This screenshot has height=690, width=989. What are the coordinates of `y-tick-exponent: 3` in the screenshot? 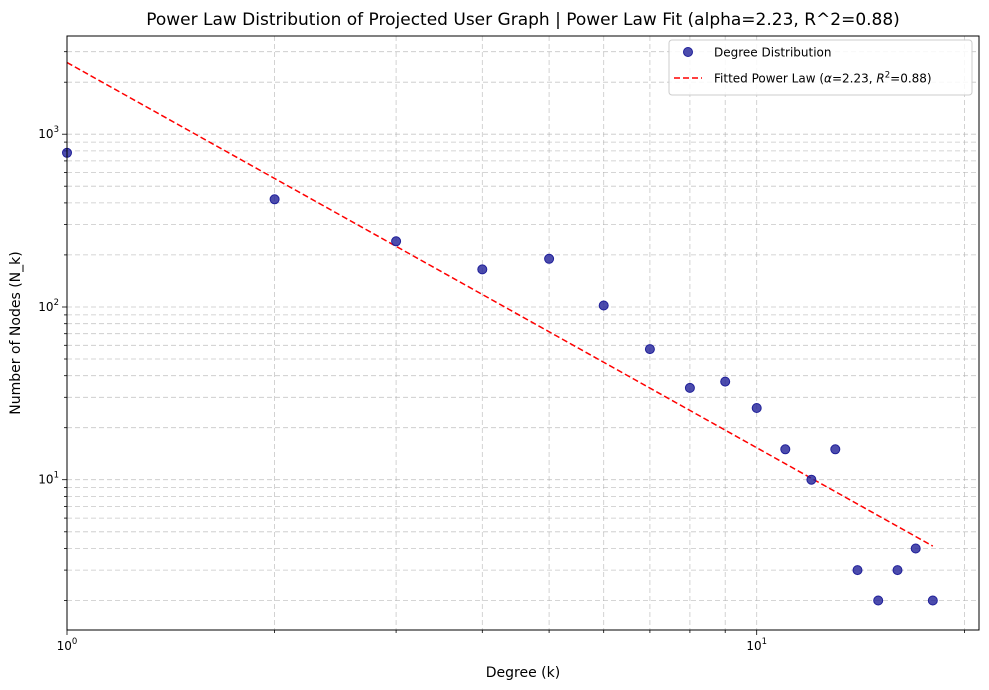 It's located at (56, 130).